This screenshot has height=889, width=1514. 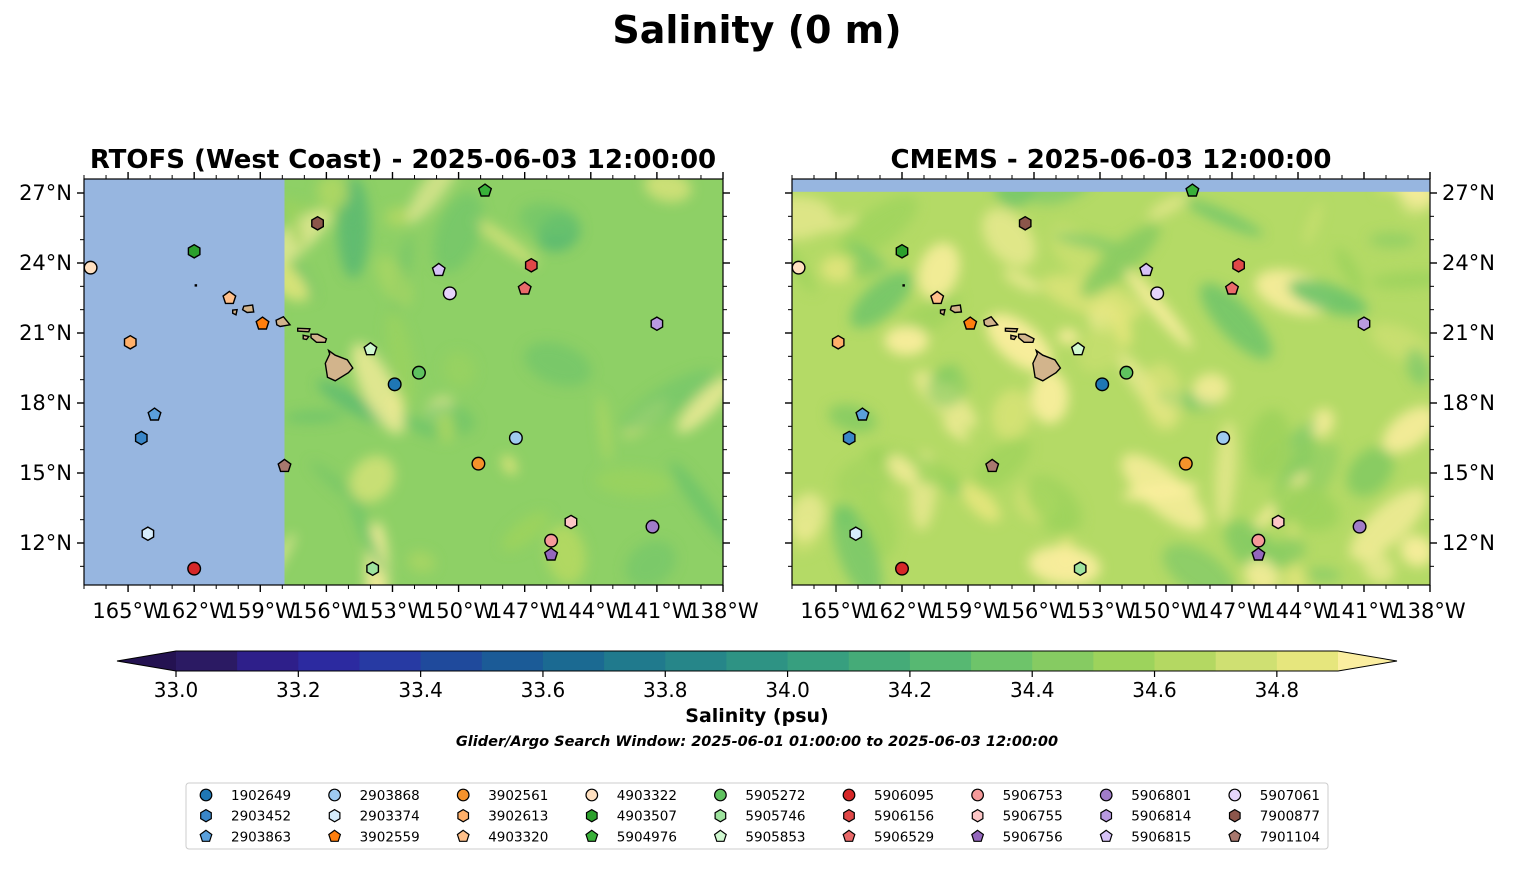 I want to click on lat-tick-label: 21°N, so click(x=45, y=333).